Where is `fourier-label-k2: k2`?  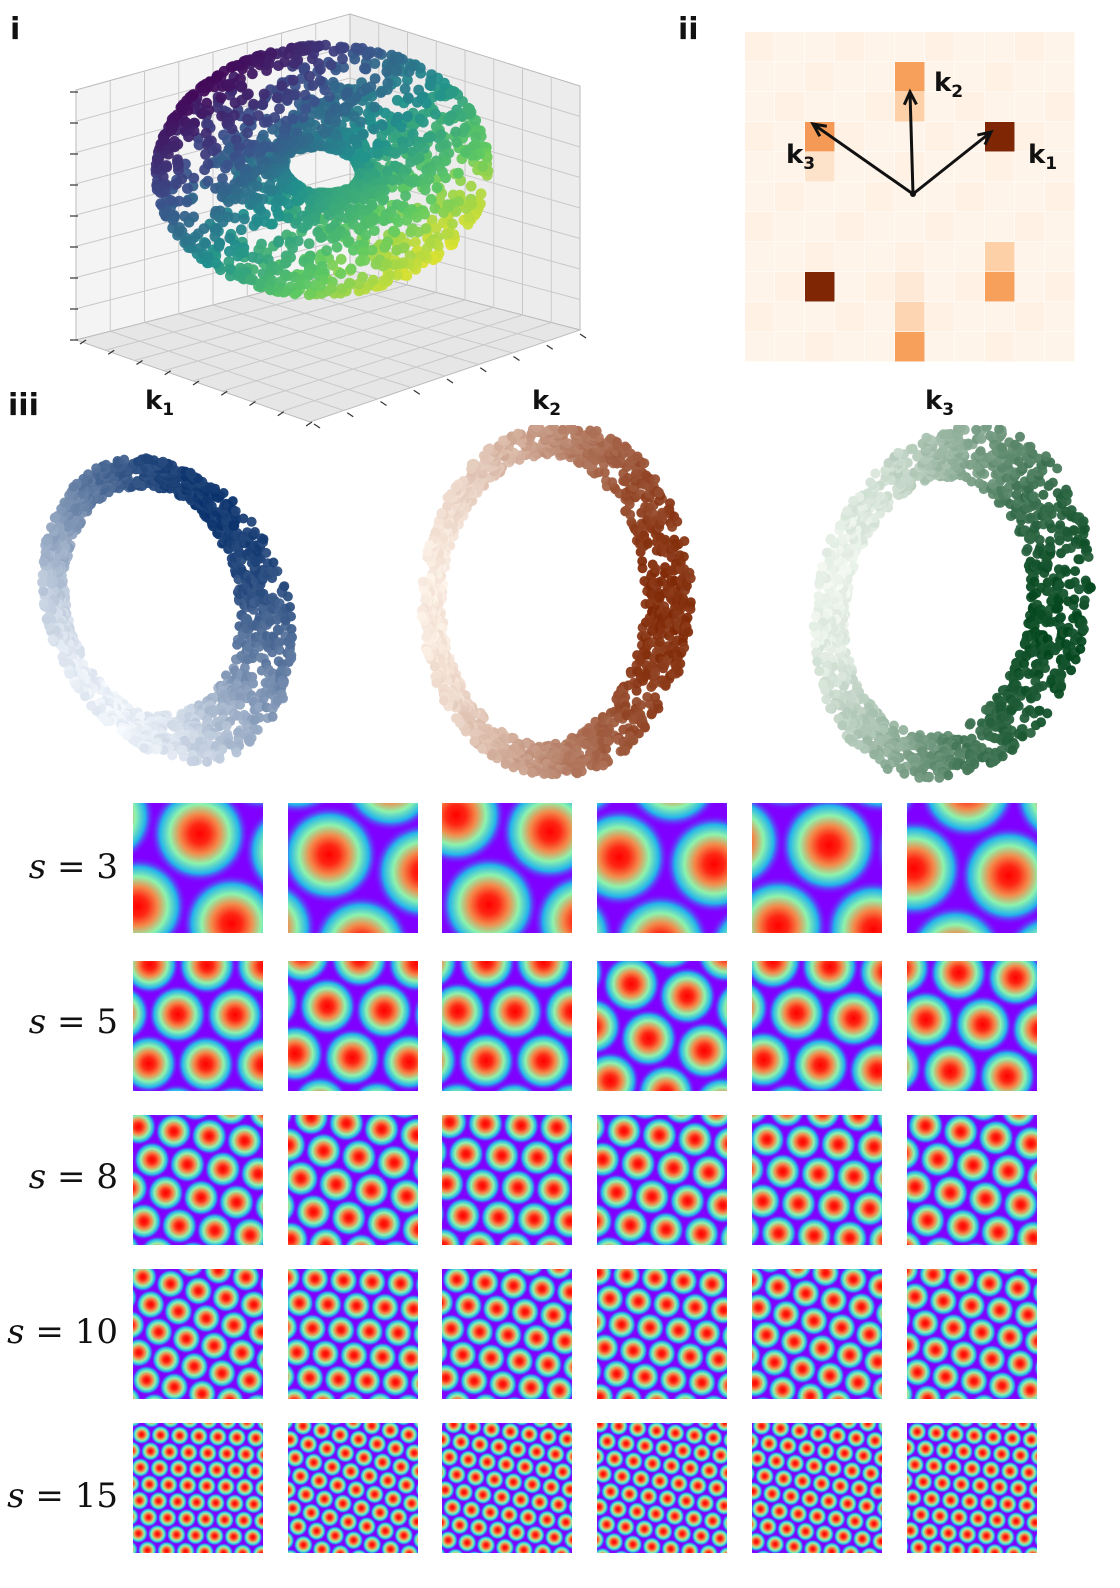
fourier-label-k2: k2 is located at coordinates (949, 85).